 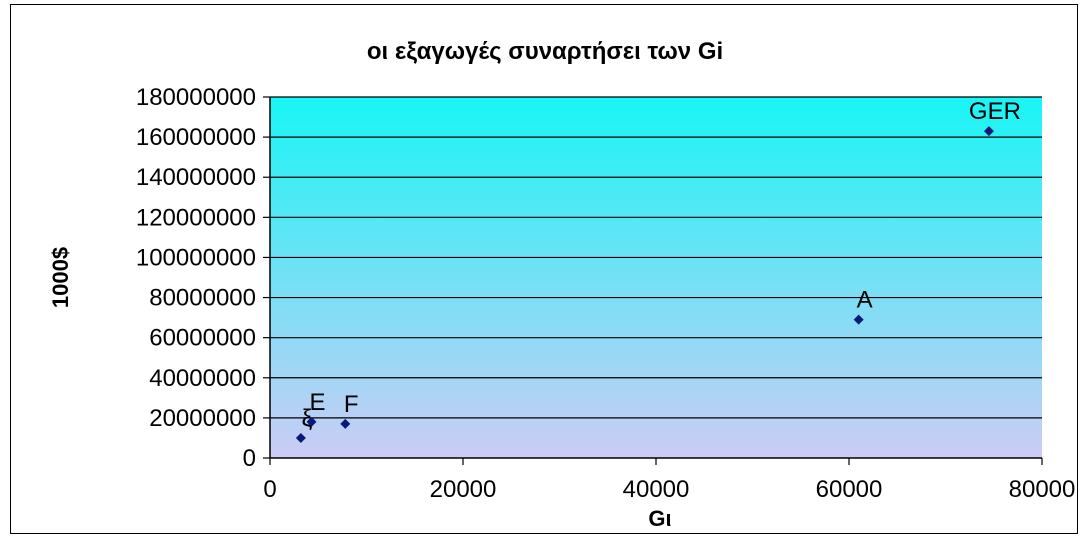 I want to click on y-axis-label: 1000$, so click(x=60, y=277).